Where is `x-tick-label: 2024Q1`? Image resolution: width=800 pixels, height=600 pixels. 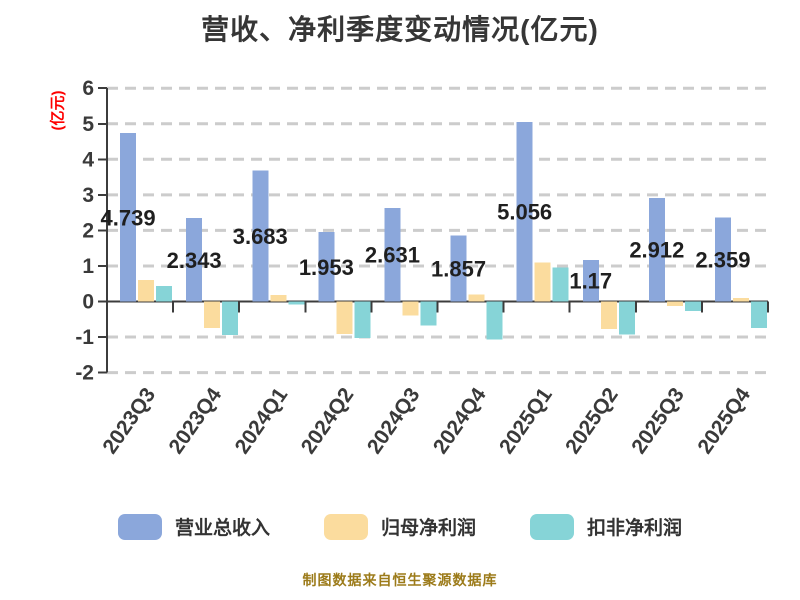
x-tick-label: 2024Q1 is located at coordinates (262, 420).